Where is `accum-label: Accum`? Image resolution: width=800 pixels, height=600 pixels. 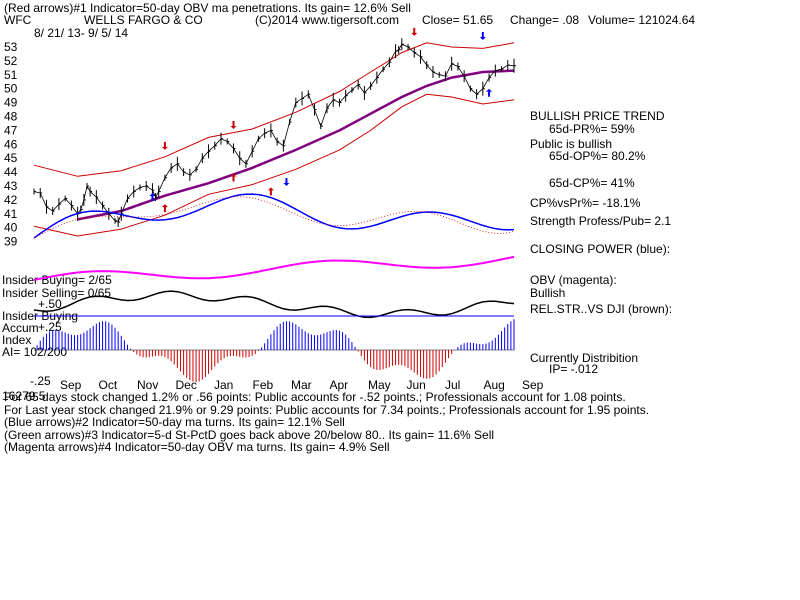 accum-label: Accum is located at coordinates (20, 328).